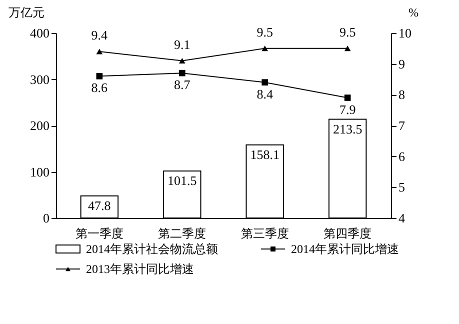 This screenshot has height=324, width=459. I want to click on y2-tick-label: 9, so click(401, 64).